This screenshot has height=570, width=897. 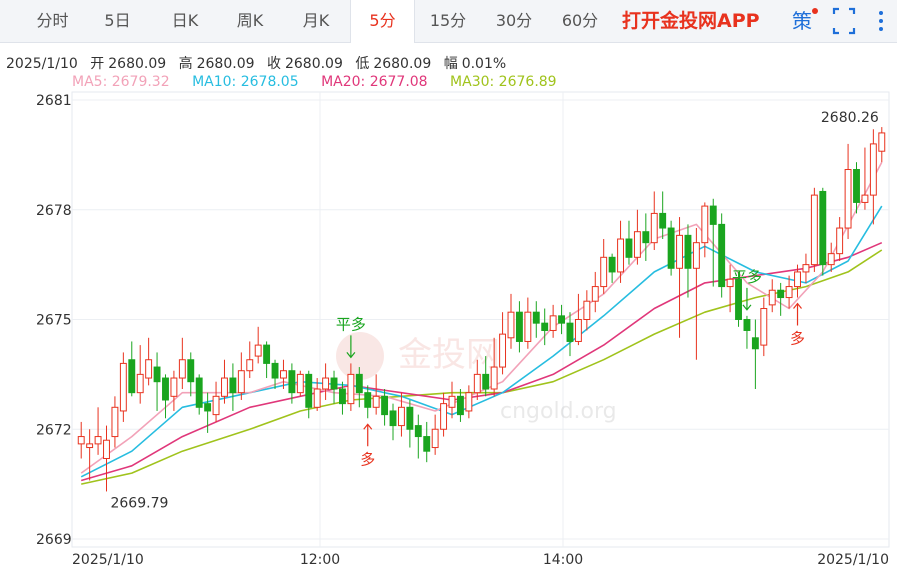 What do you see at coordinates (844, 28) in the screenshot?
I see `fullscreen-icon` at bounding box center [844, 28].